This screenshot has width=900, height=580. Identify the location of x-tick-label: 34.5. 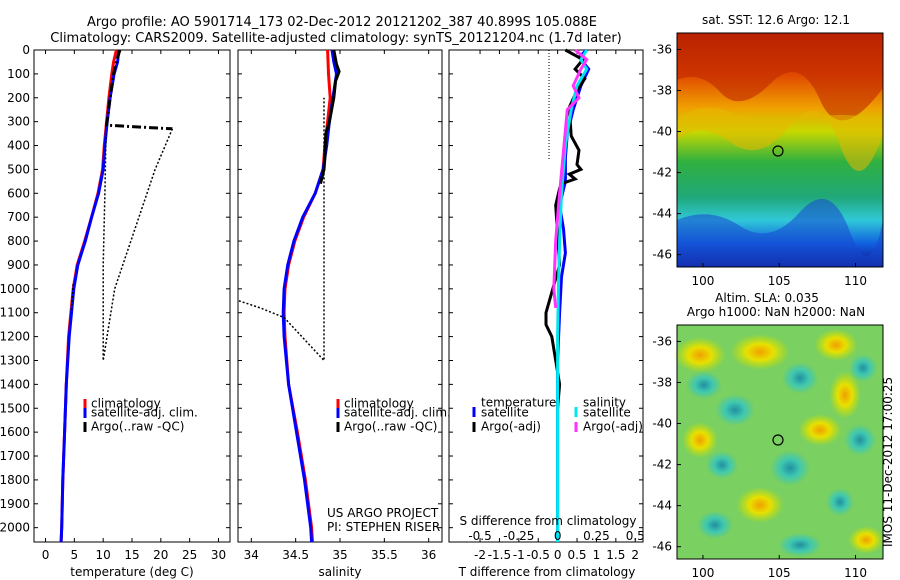
(295, 555).